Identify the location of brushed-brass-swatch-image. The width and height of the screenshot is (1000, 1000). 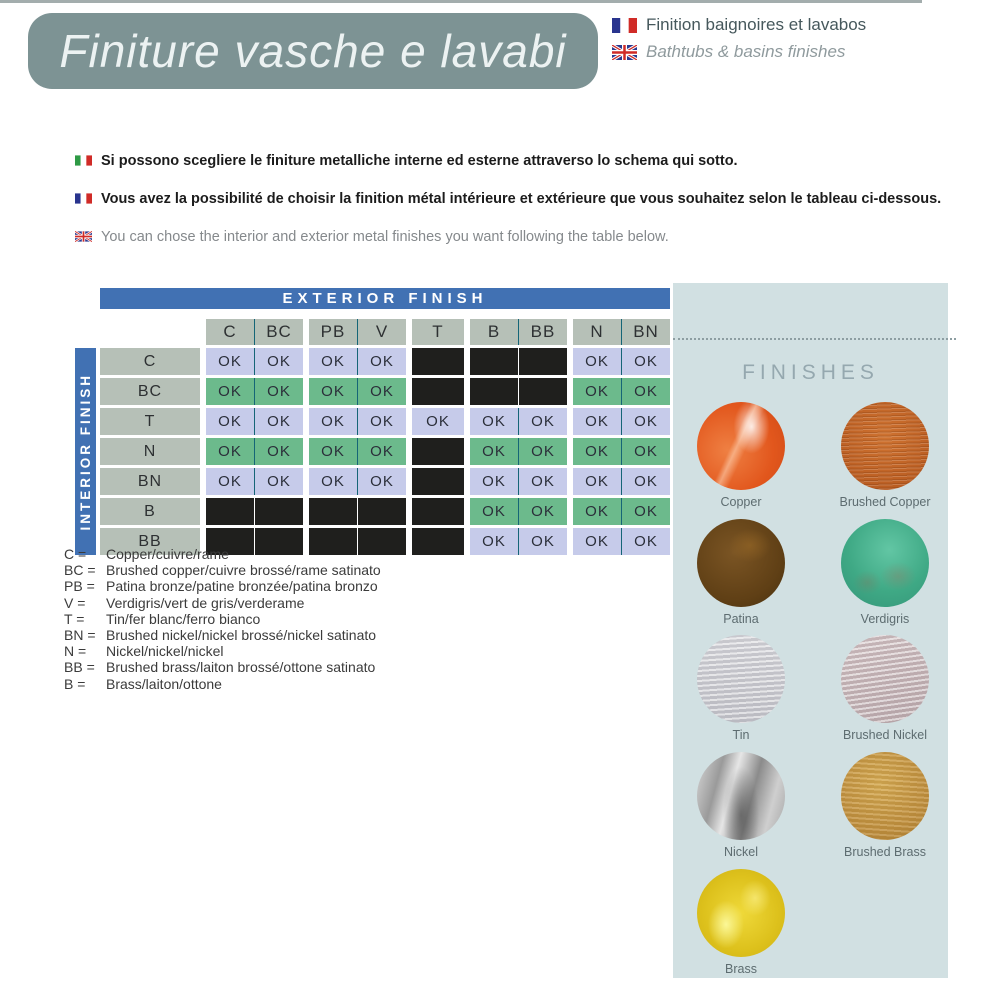
(885, 796).